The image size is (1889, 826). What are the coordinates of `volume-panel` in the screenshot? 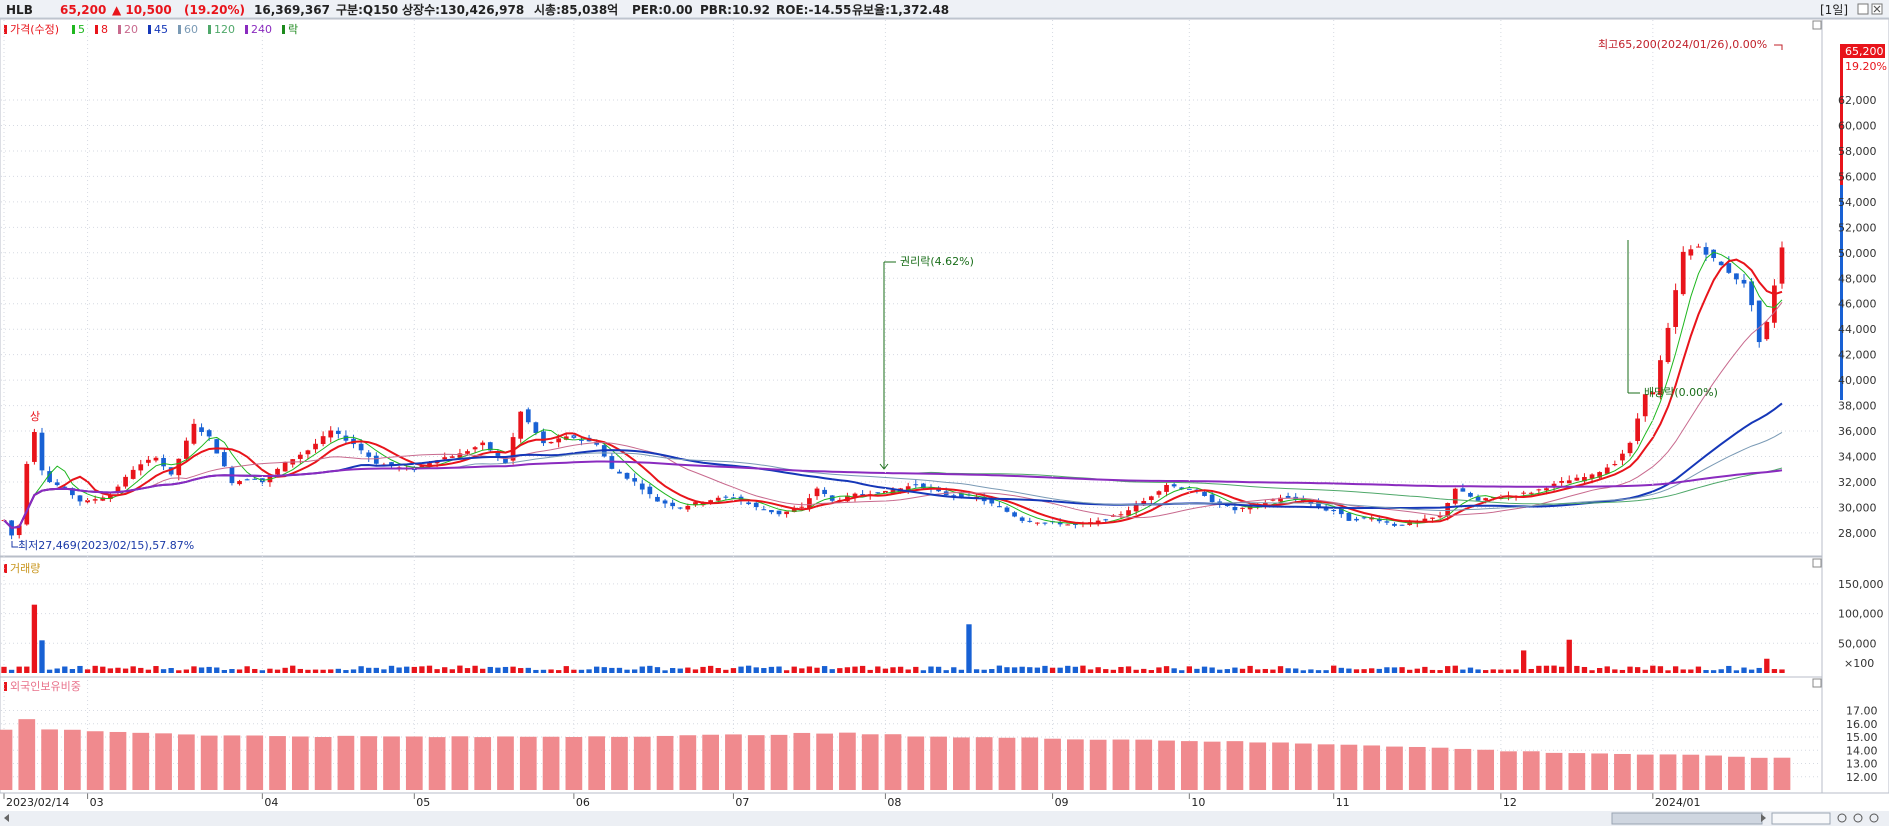 It's located at (911, 617).